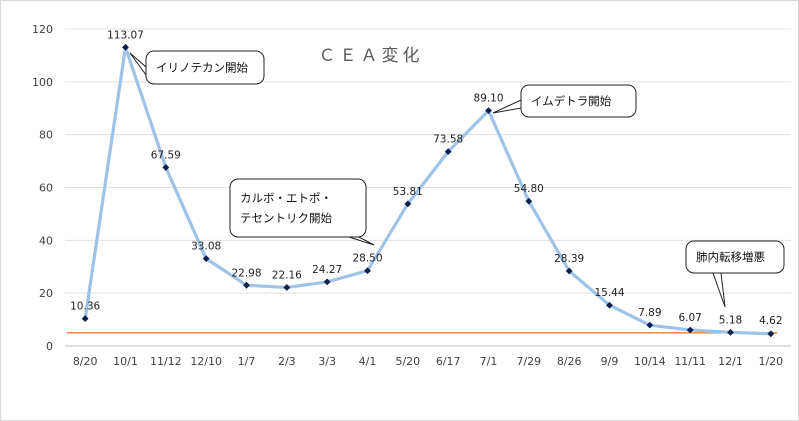 This screenshot has height=421, width=799. What do you see at coordinates (206, 361) in the screenshot?
I see `x-tick-label: 12/10` at bounding box center [206, 361].